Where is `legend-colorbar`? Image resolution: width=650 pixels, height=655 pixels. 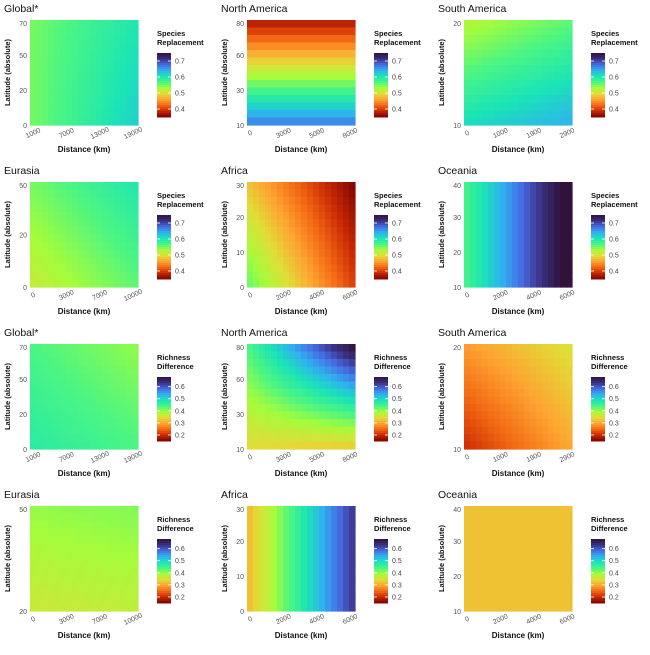 legend-colorbar is located at coordinates (598, 247).